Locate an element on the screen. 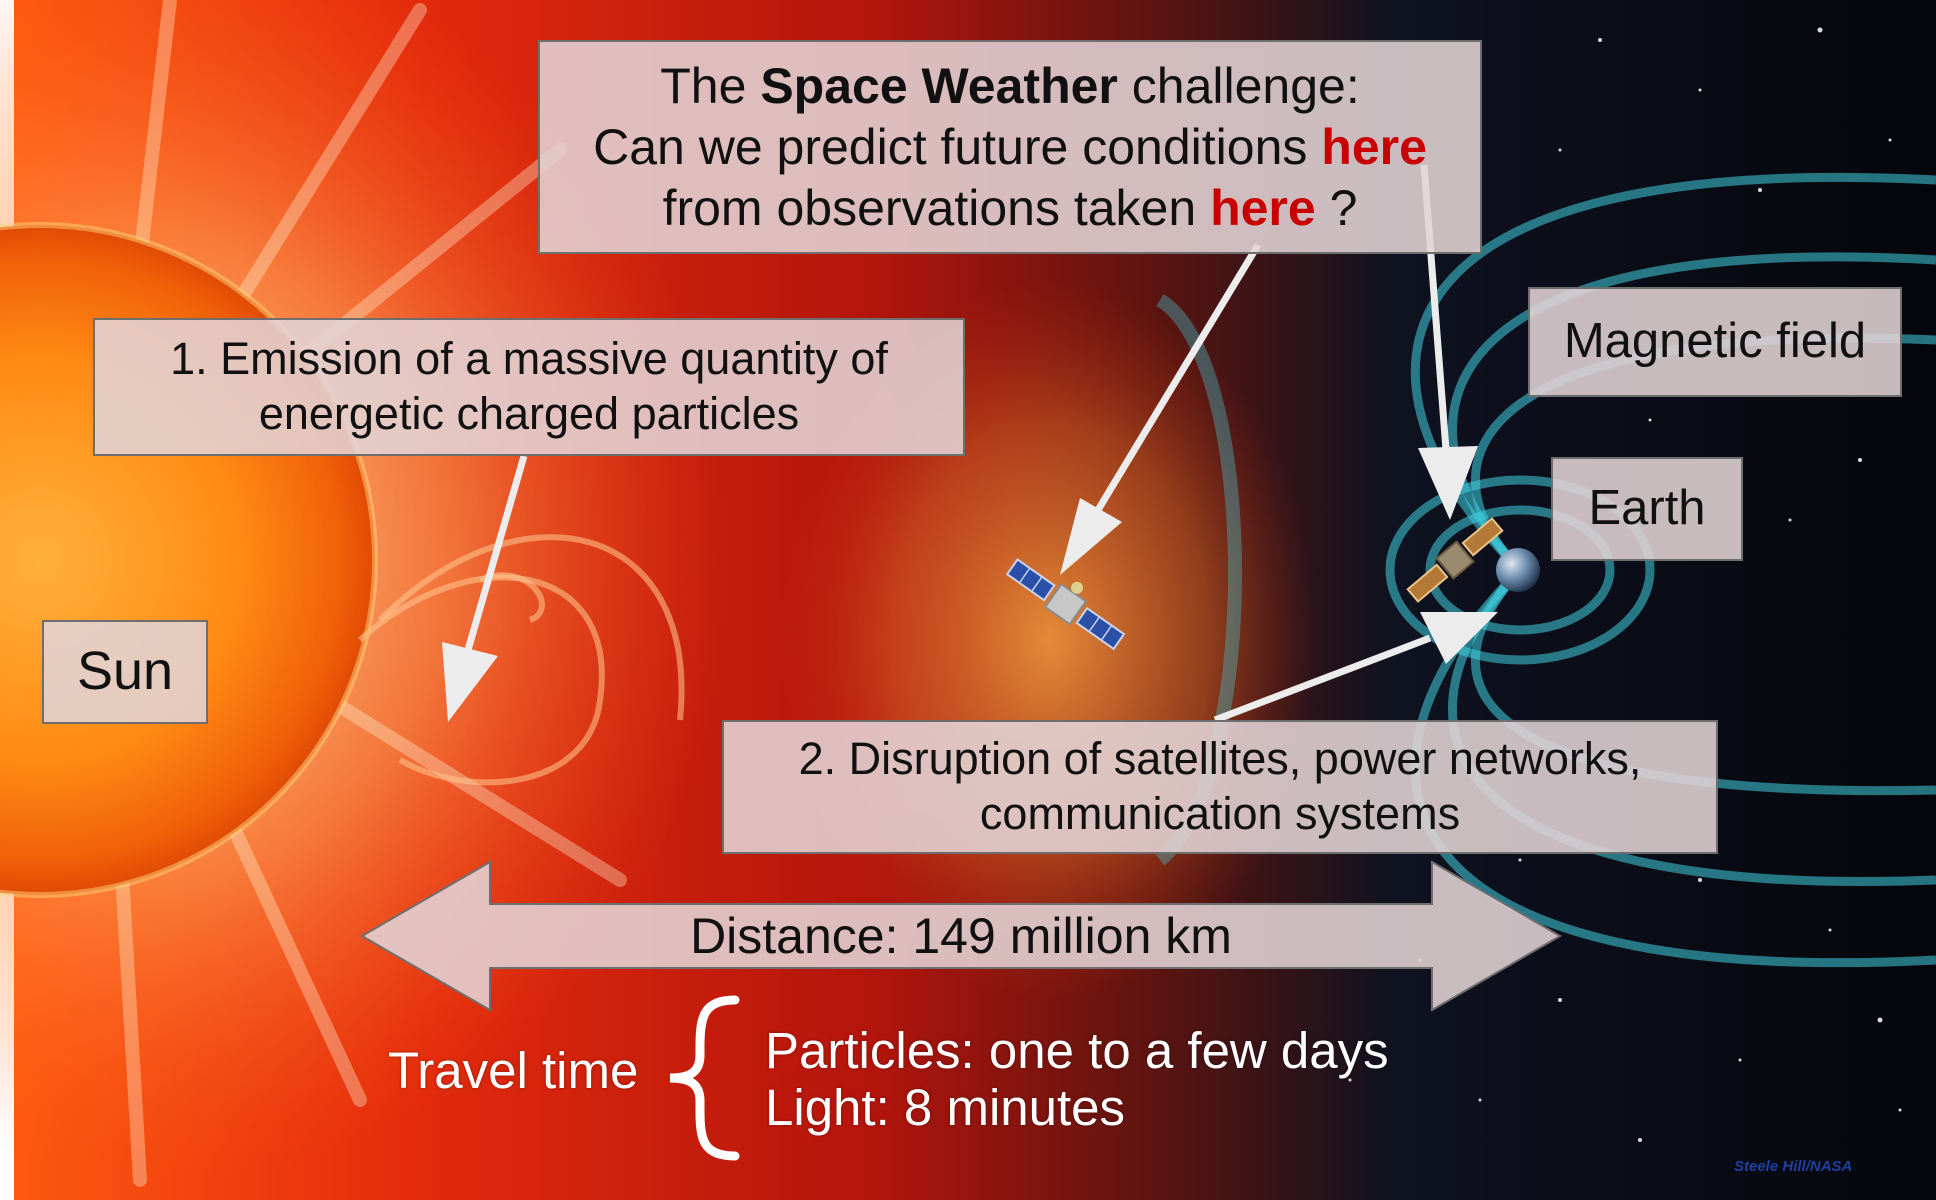 Image resolution: width=1936 pixels, height=1200 pixels. magnetic-field-label: Magnetic field is located at coordinates (1715, 342).